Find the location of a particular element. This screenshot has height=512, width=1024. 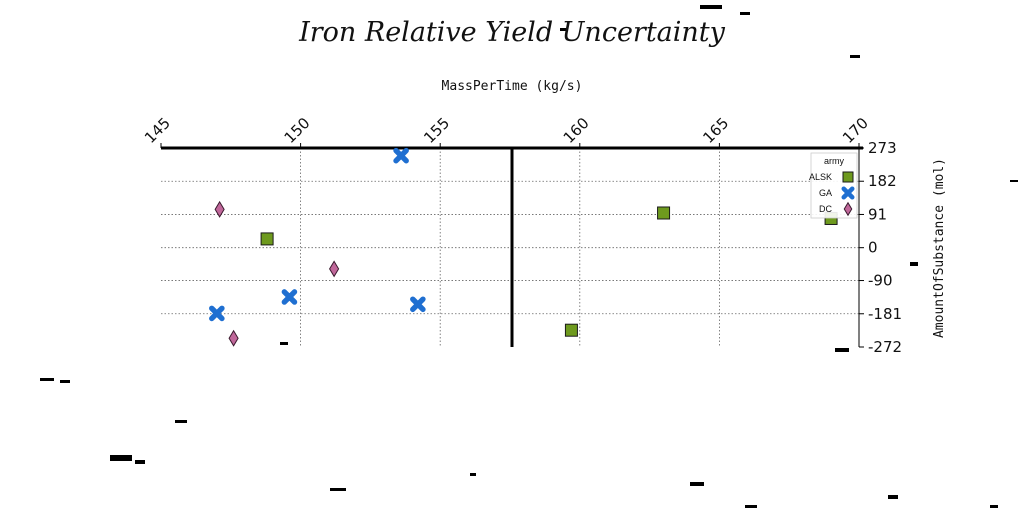

legend-marker-ga is located at coordinates (848, 193).